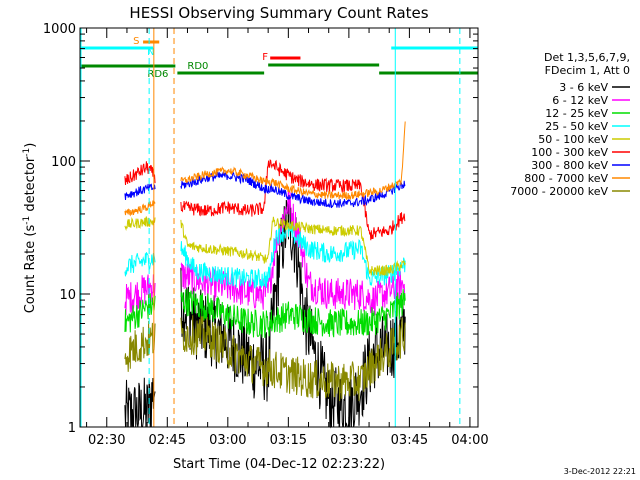 The image size is (640, 480). Describe the element at coordinates (278, 13) in the screenshot. I see `chart-title: HESSI Observing Summary Count Rates` at that location.